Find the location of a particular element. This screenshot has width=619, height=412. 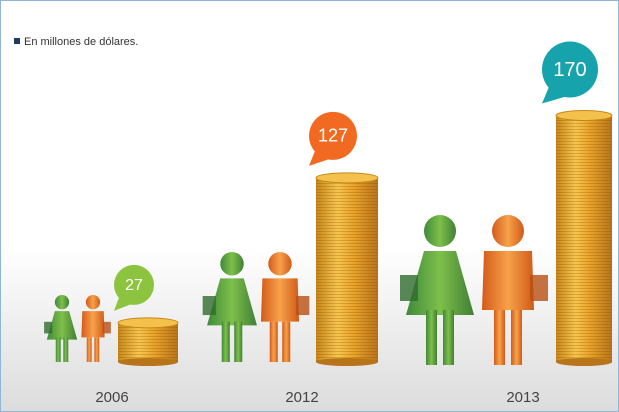

value-label: 170 is located at coordinates (569, 70).